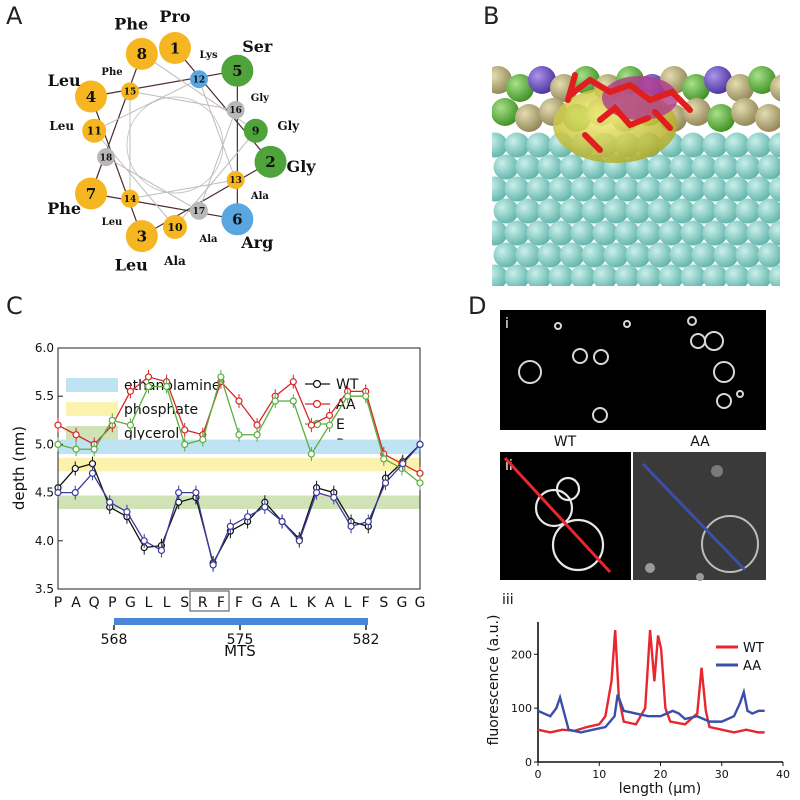 This screenshot has width=800, height=800. Describe the element at coordinates (651, 681) in the screenshot. I see `profile-line-WT` at that location.